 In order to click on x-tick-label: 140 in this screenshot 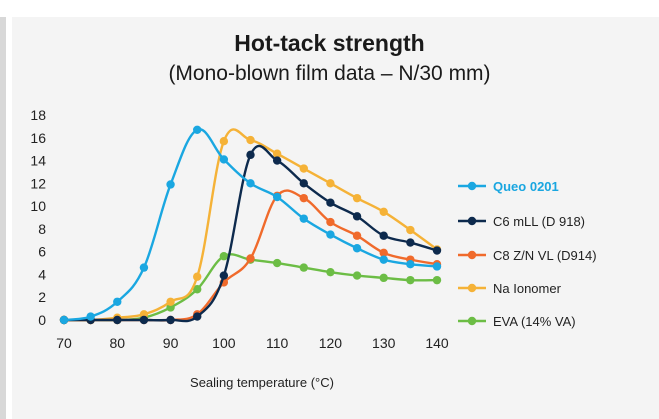, I will do `click(437, 343)`.